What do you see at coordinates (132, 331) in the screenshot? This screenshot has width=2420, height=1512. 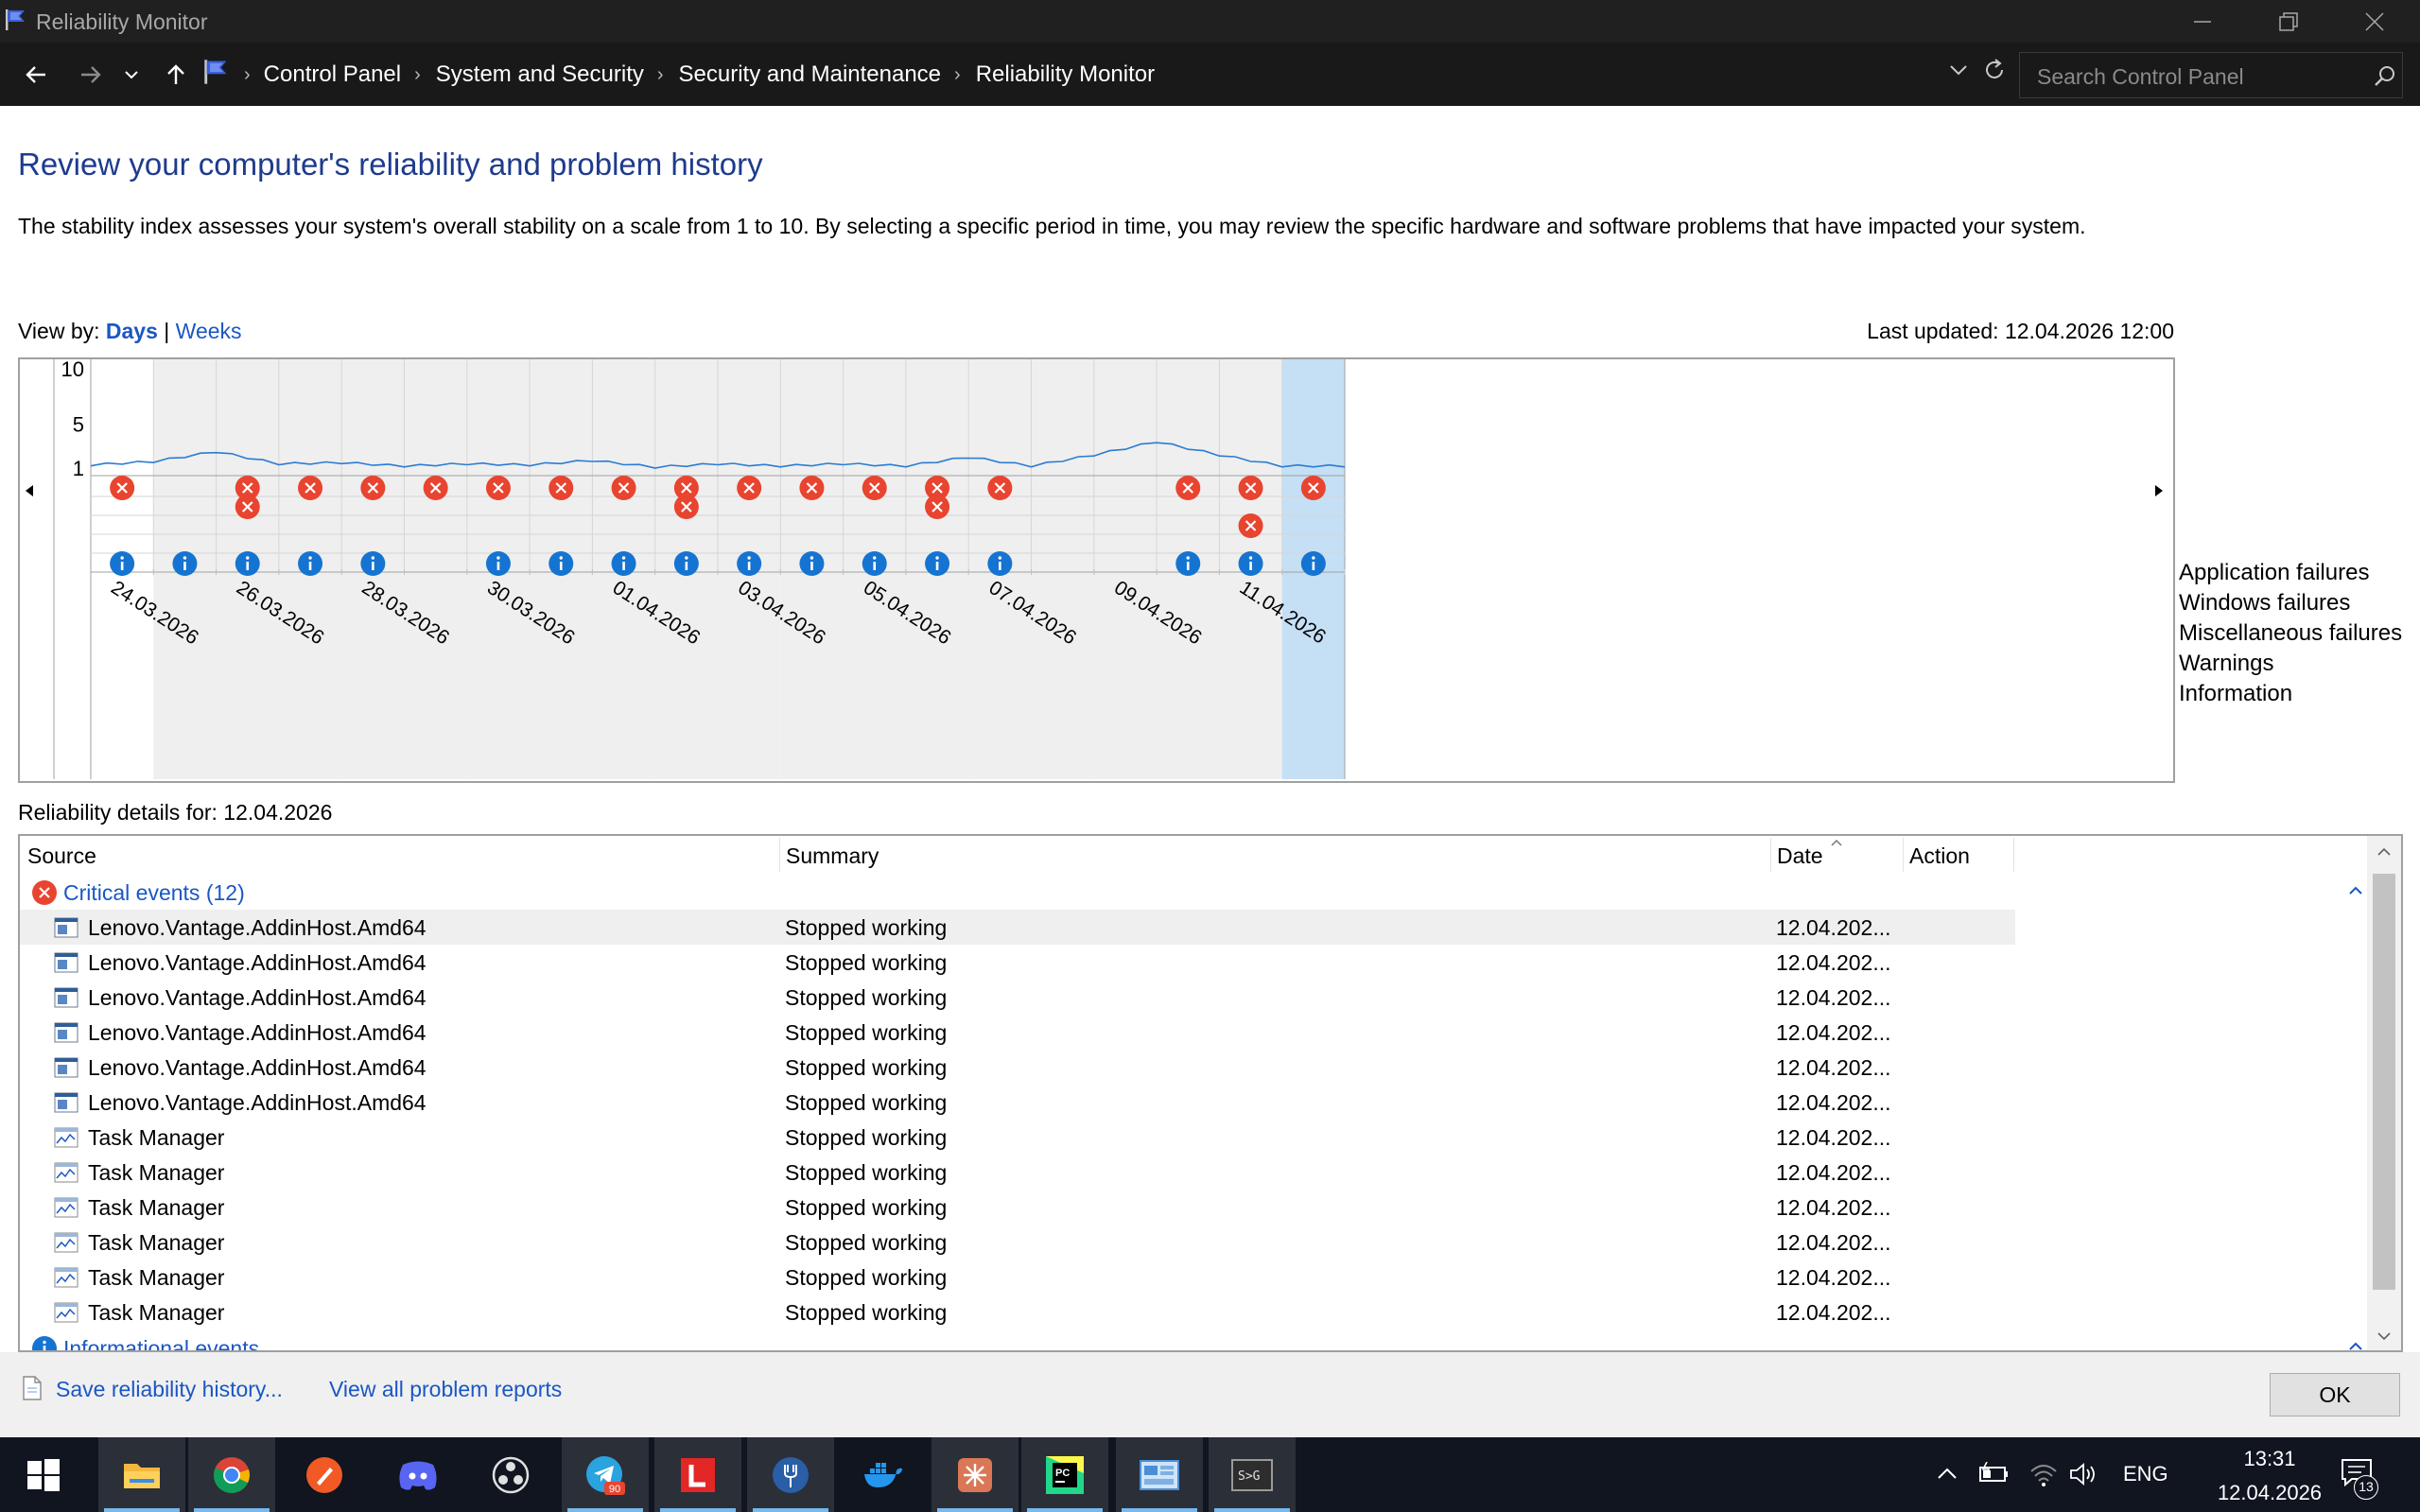 I see `view-days-link: Days` at bounding box center [132, 331].